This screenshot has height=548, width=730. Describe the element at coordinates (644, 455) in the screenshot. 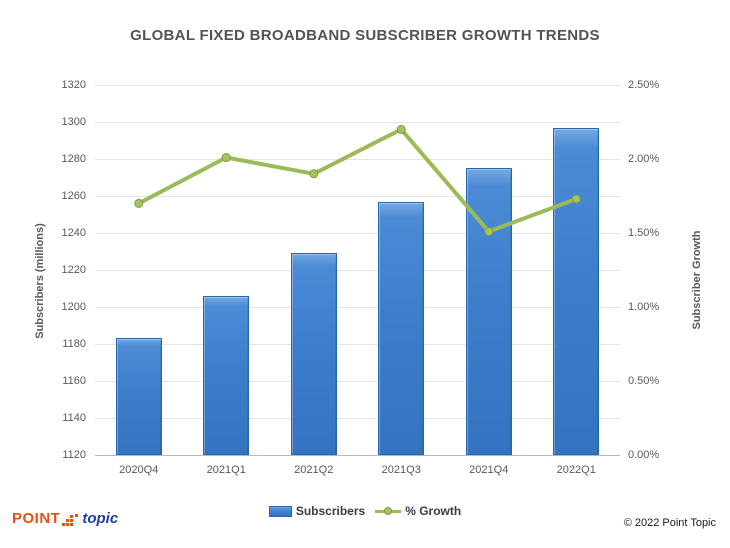

I see `y-axis-tick-right: 0.00%` at that location.